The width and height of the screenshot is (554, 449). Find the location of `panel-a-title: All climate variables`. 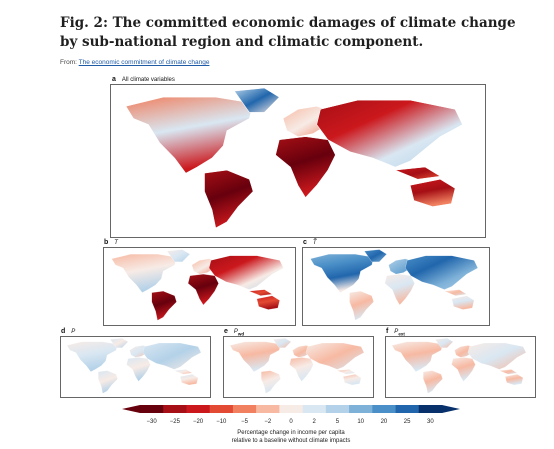

panel-a-title: All climate variables is located at coordinates (148, 80).